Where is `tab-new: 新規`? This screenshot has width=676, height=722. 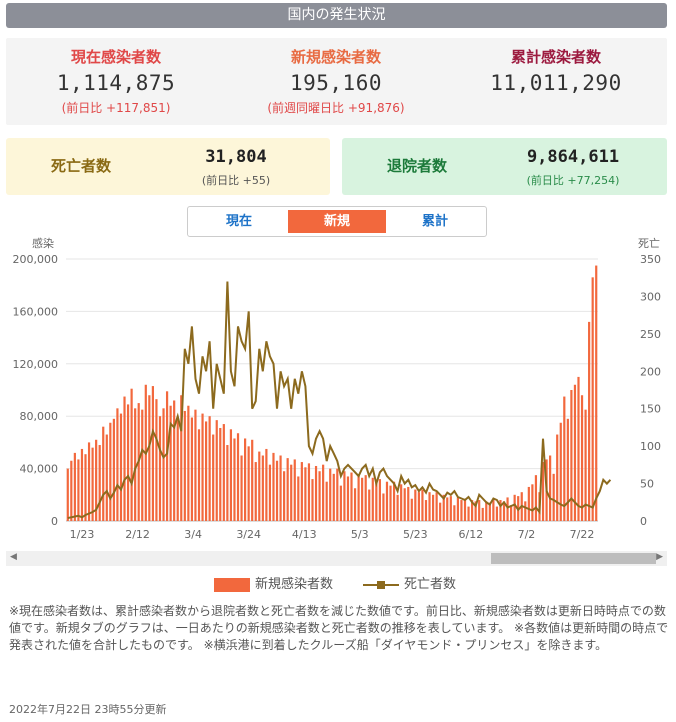 tab-new: 新規 is located at coordinates (337, 221).